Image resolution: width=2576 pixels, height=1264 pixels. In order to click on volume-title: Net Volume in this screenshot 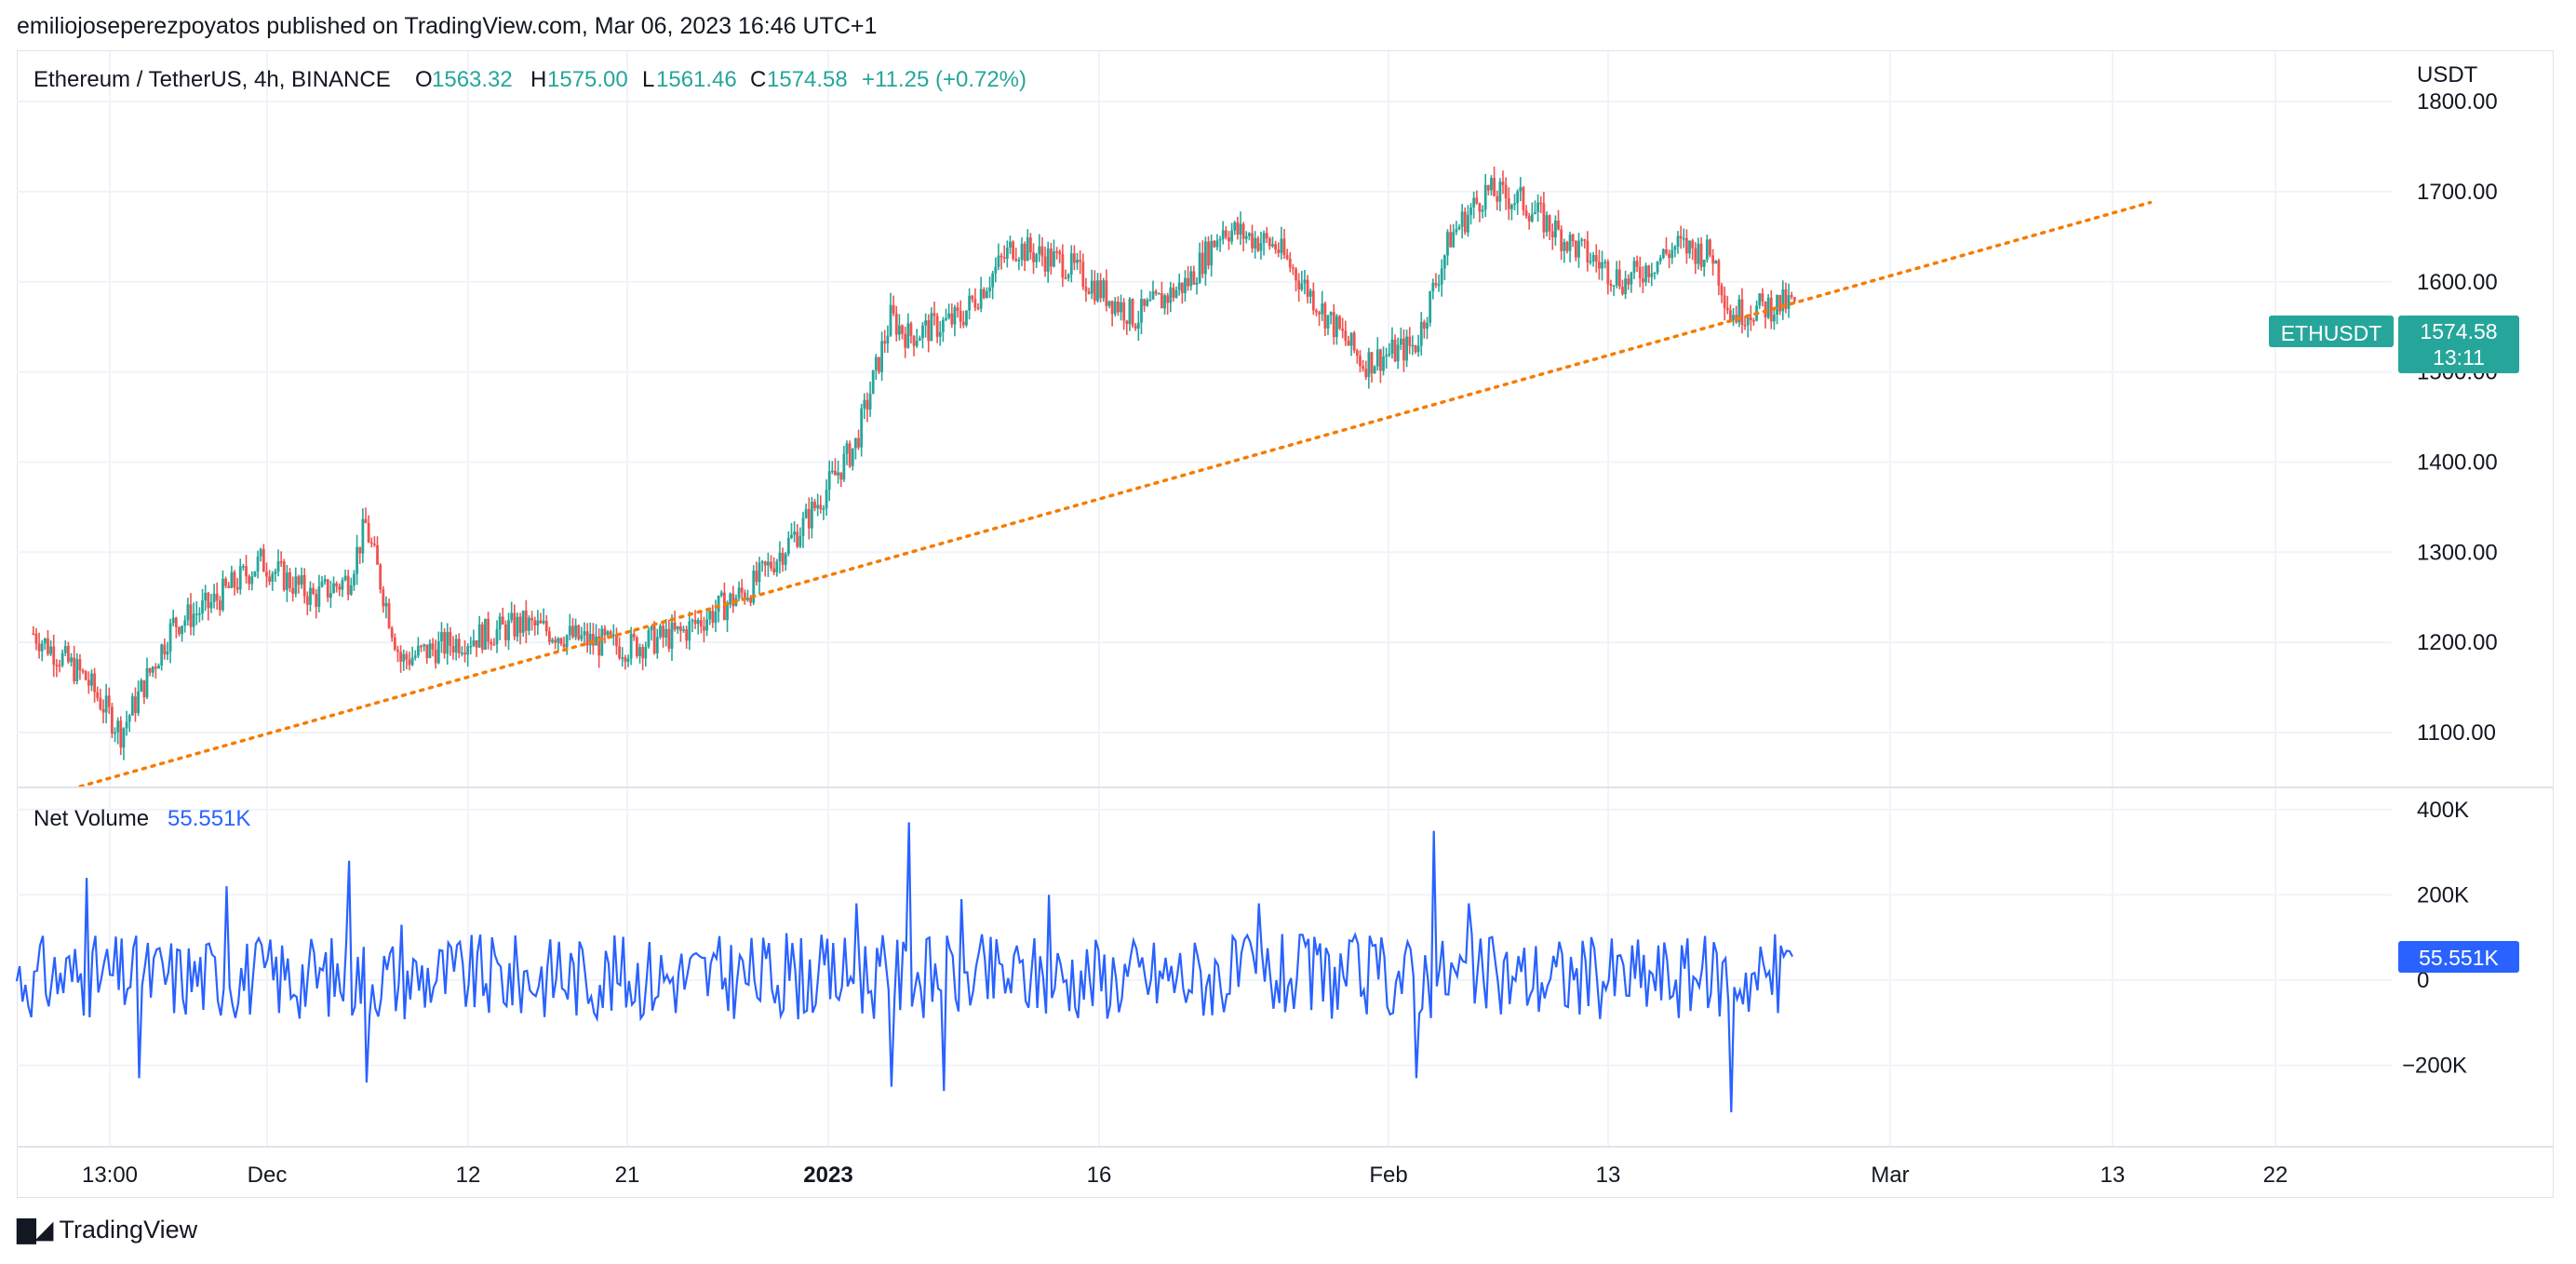, I will do `click(91, 818)`.